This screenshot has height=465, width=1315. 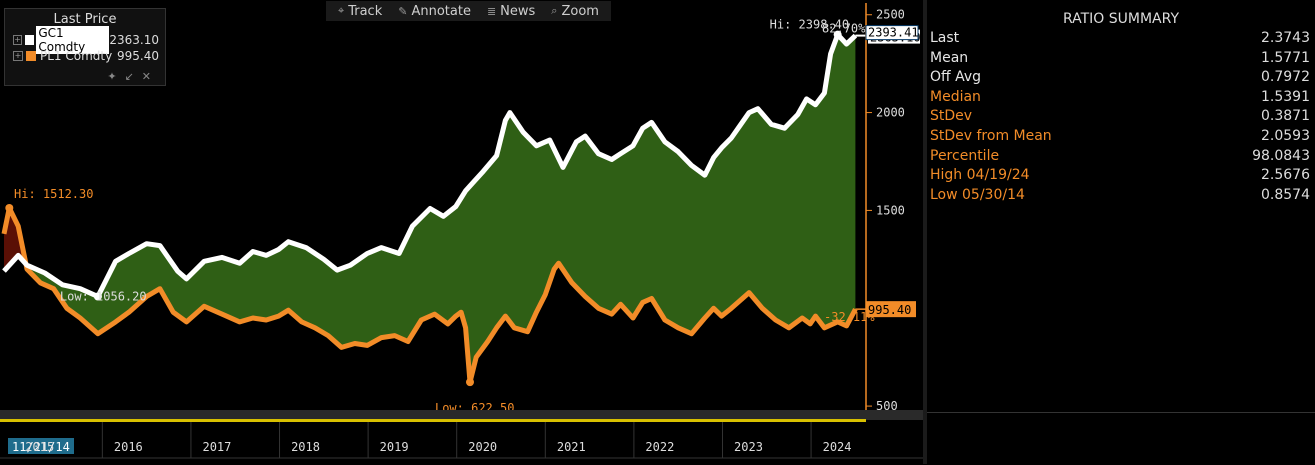 I want to click on platinum-change-label: -32.11%, so click(x=849, y=317).